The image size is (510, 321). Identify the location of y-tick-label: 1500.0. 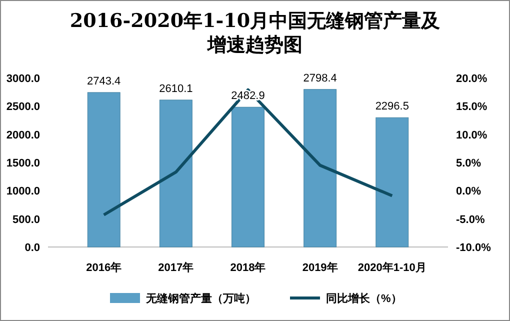
(23, 164).